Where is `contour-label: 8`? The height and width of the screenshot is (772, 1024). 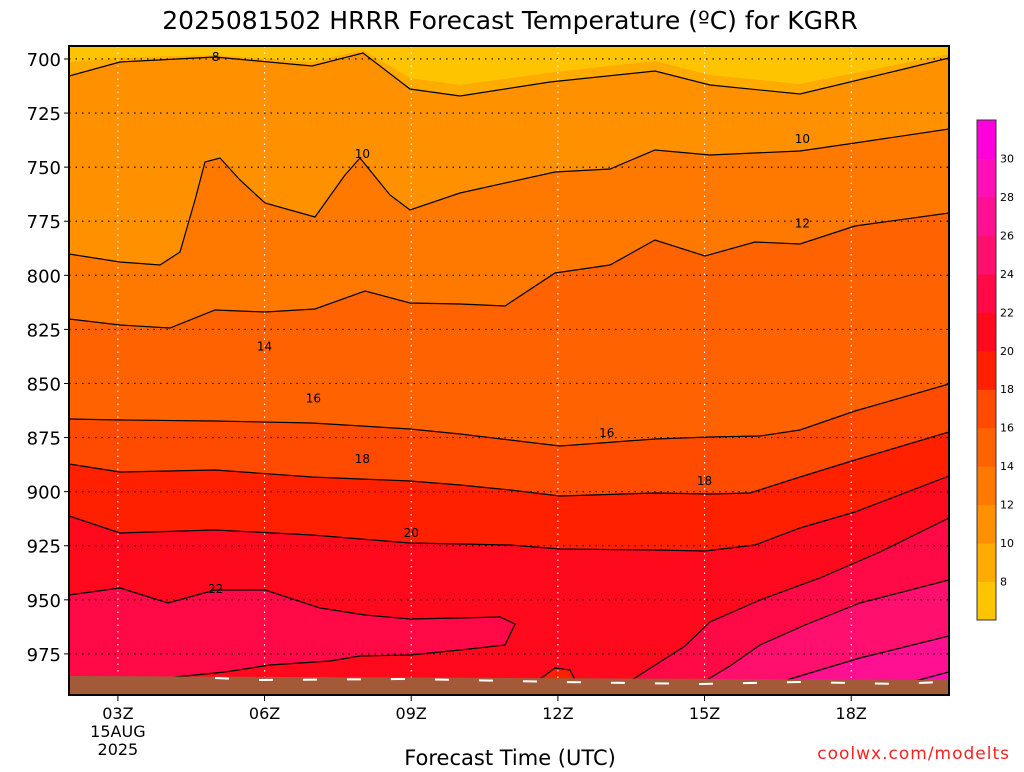
contour-label: 8 is located at coordinates (216, 57).